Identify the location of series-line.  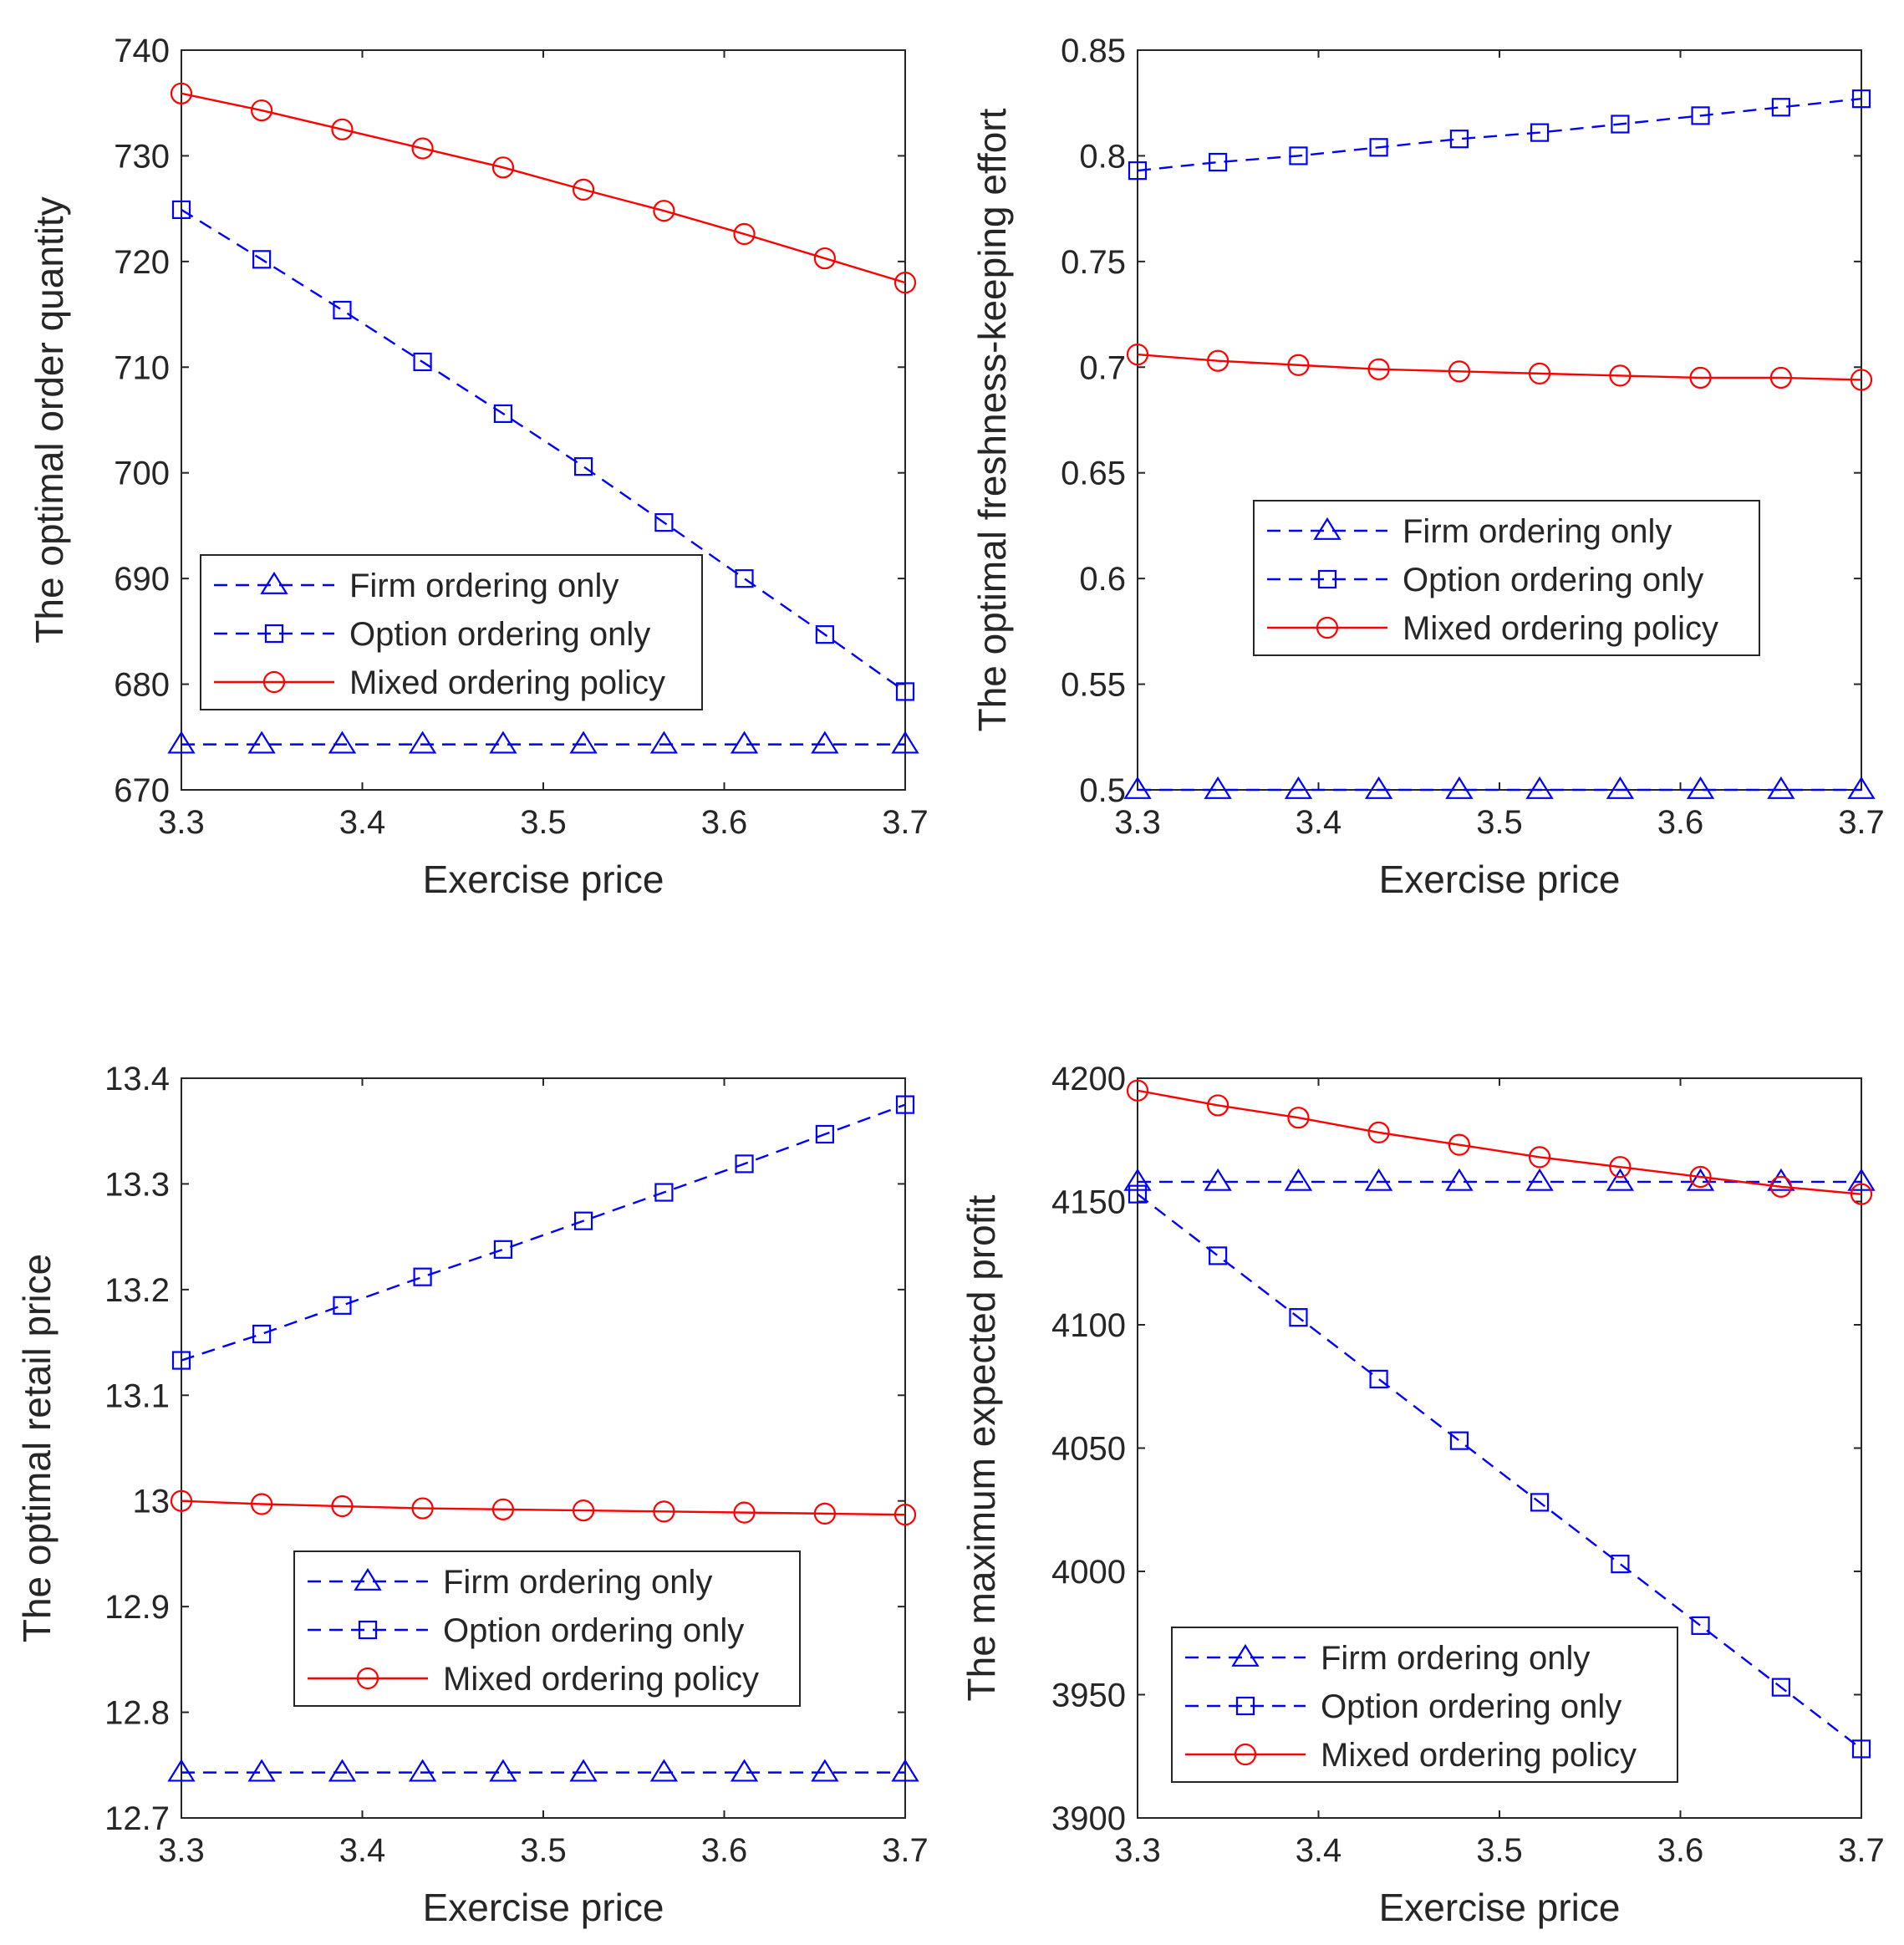
(543, 450).